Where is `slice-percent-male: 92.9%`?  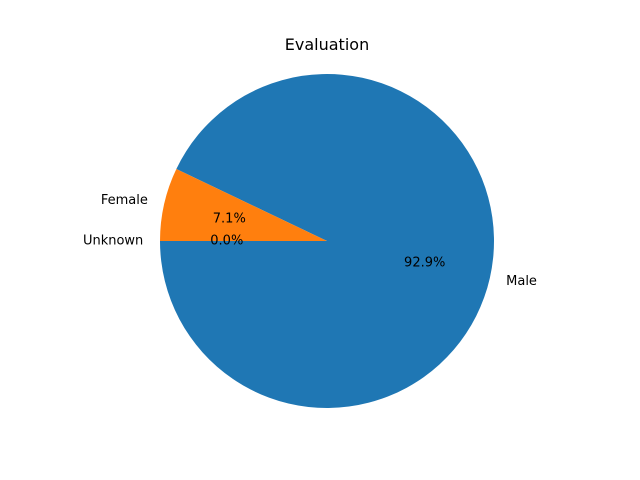
slice-percent-male: 92.9% is located at coordinates (424, 263).